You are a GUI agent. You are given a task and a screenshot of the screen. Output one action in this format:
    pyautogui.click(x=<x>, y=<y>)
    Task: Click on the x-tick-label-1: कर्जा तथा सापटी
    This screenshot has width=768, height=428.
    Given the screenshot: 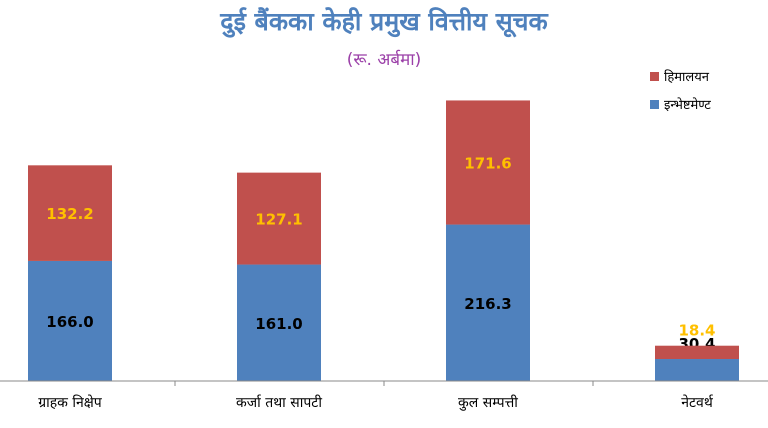 What is the action you would take?
    pyautogui.click(x=279, y=402)
    